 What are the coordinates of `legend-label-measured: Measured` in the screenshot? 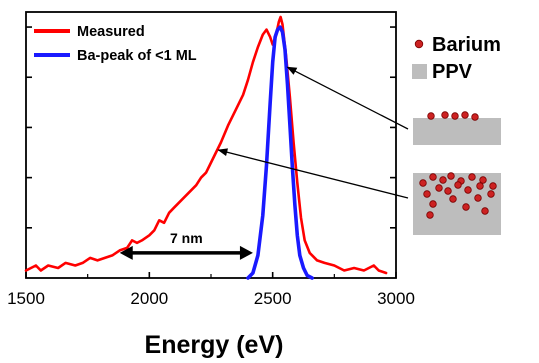 It's located at (111, 32).